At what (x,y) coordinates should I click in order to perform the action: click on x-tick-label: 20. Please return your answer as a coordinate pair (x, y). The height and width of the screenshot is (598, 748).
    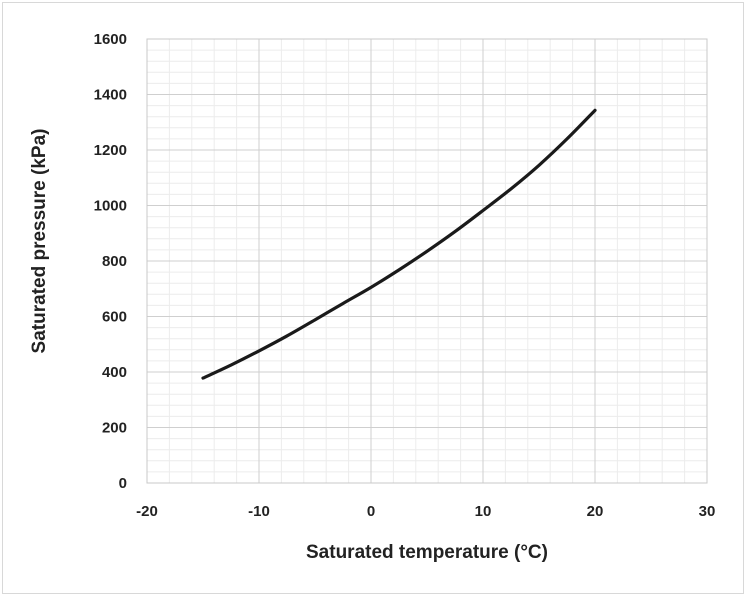
    Looking at the image, I should click on (595, 511).